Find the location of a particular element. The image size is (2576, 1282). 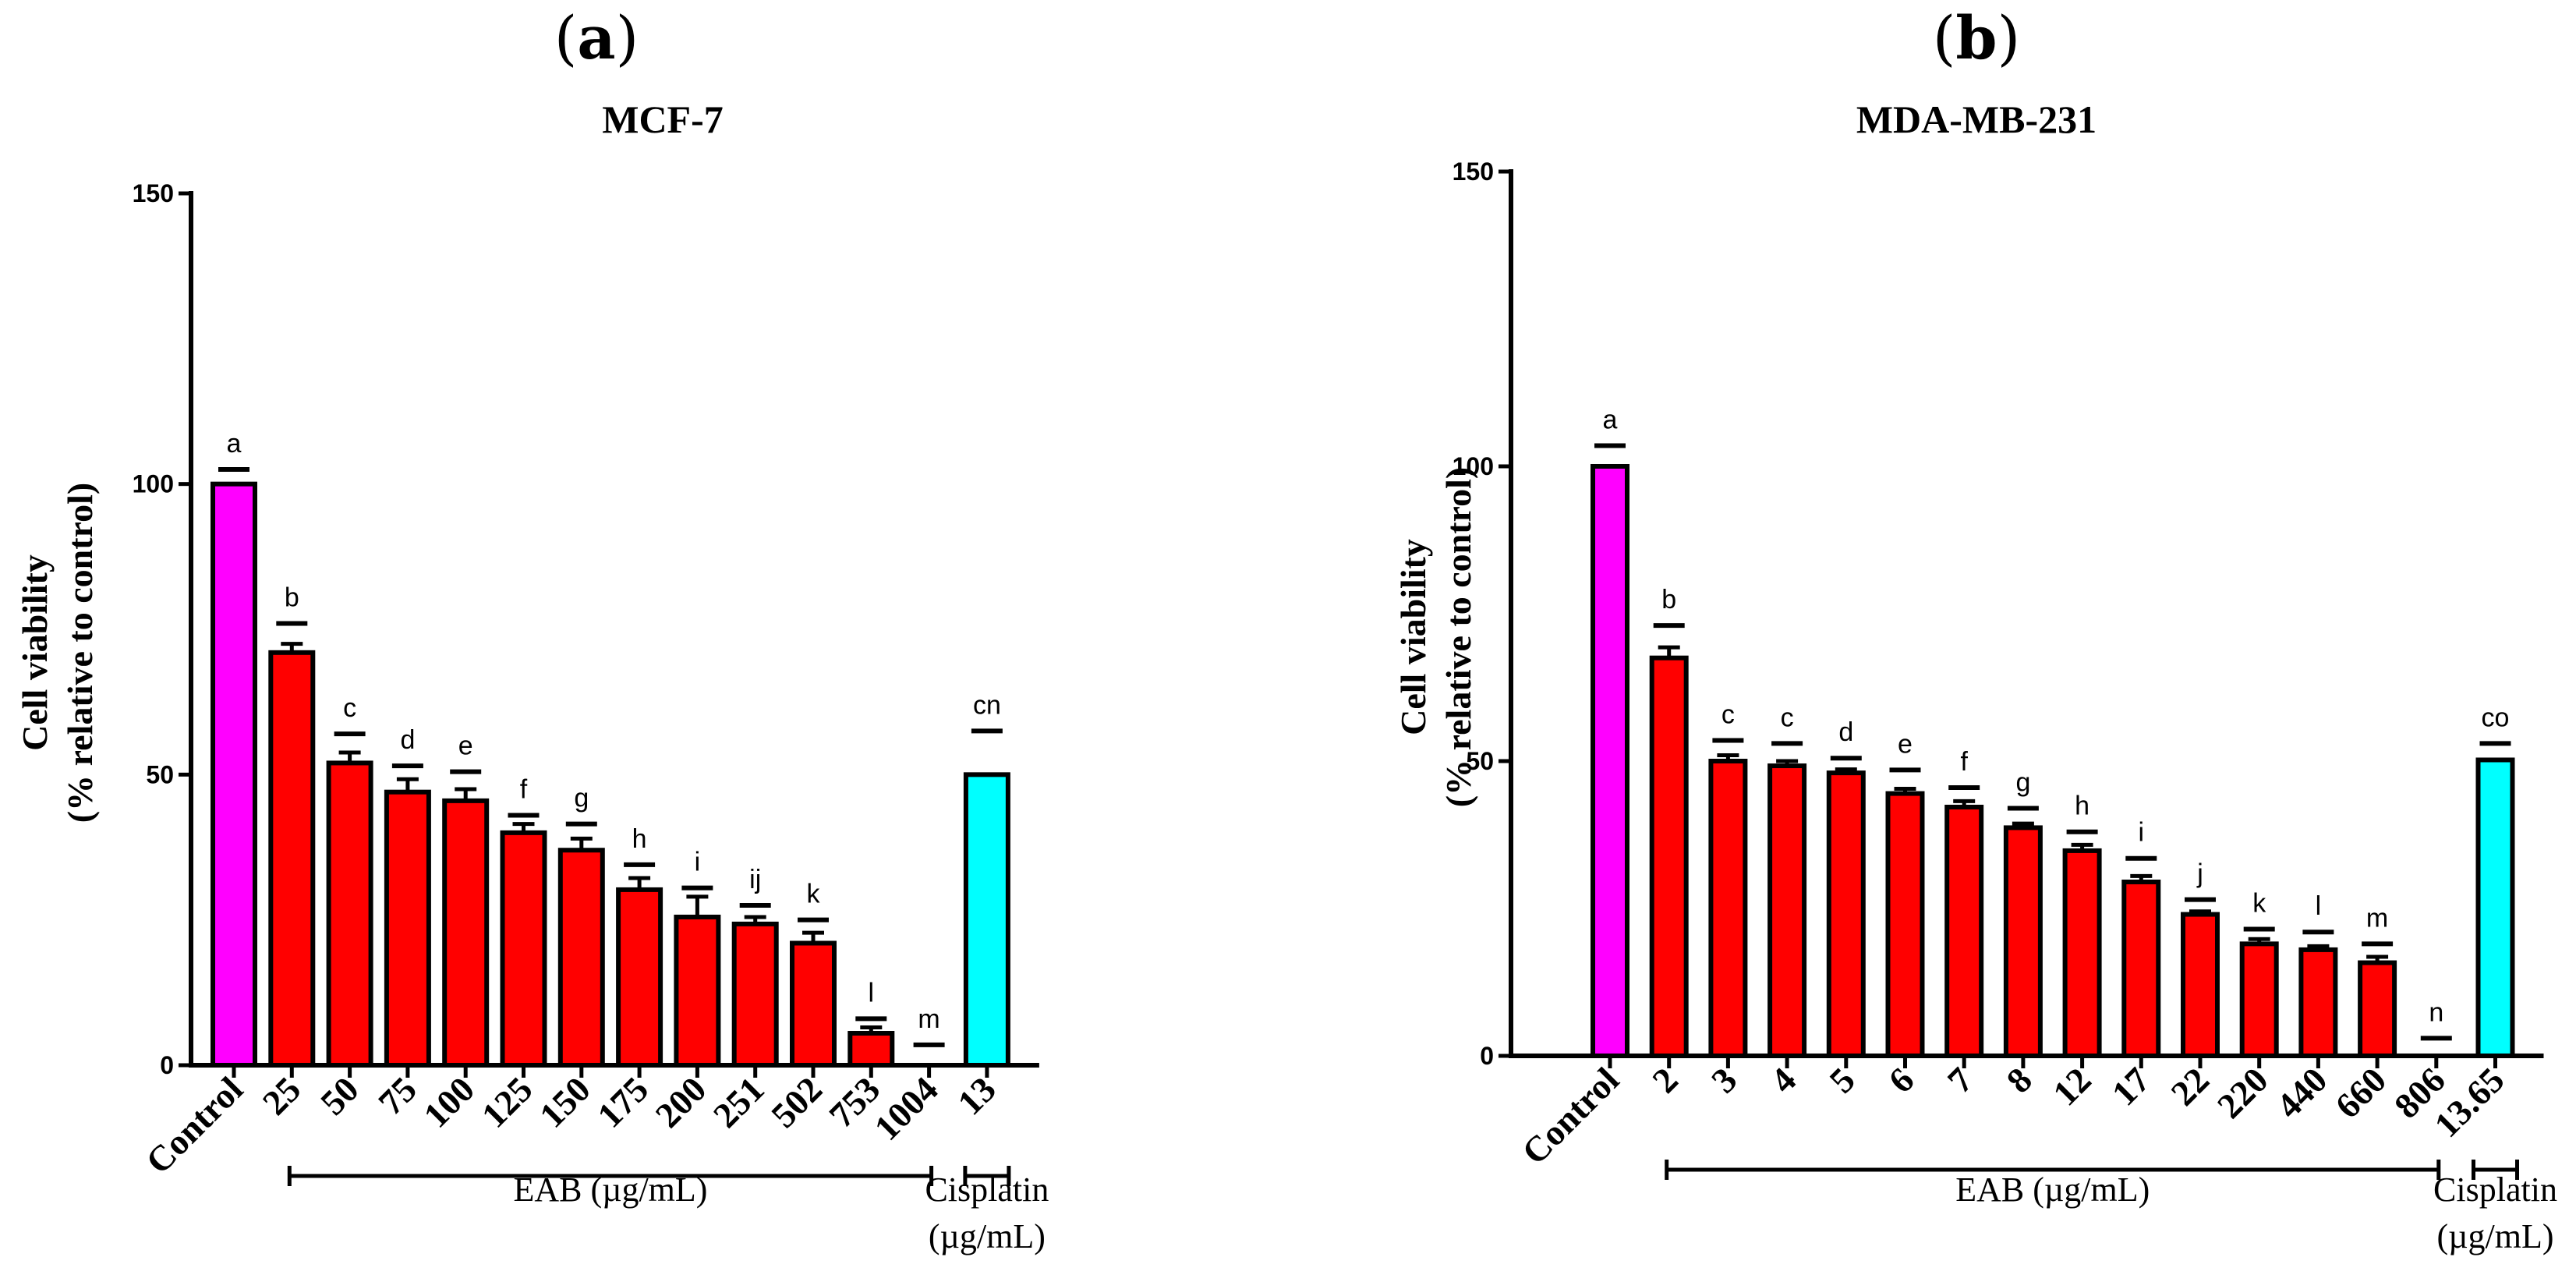

x-tick-label: 4 is located at coordinates (1783, 1080).